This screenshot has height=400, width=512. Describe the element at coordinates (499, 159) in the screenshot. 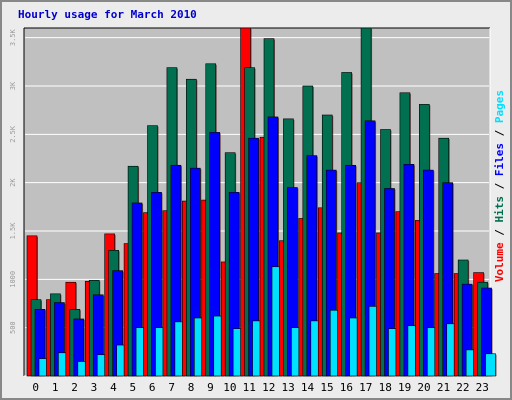

I see `legend-files: Files` at that location.